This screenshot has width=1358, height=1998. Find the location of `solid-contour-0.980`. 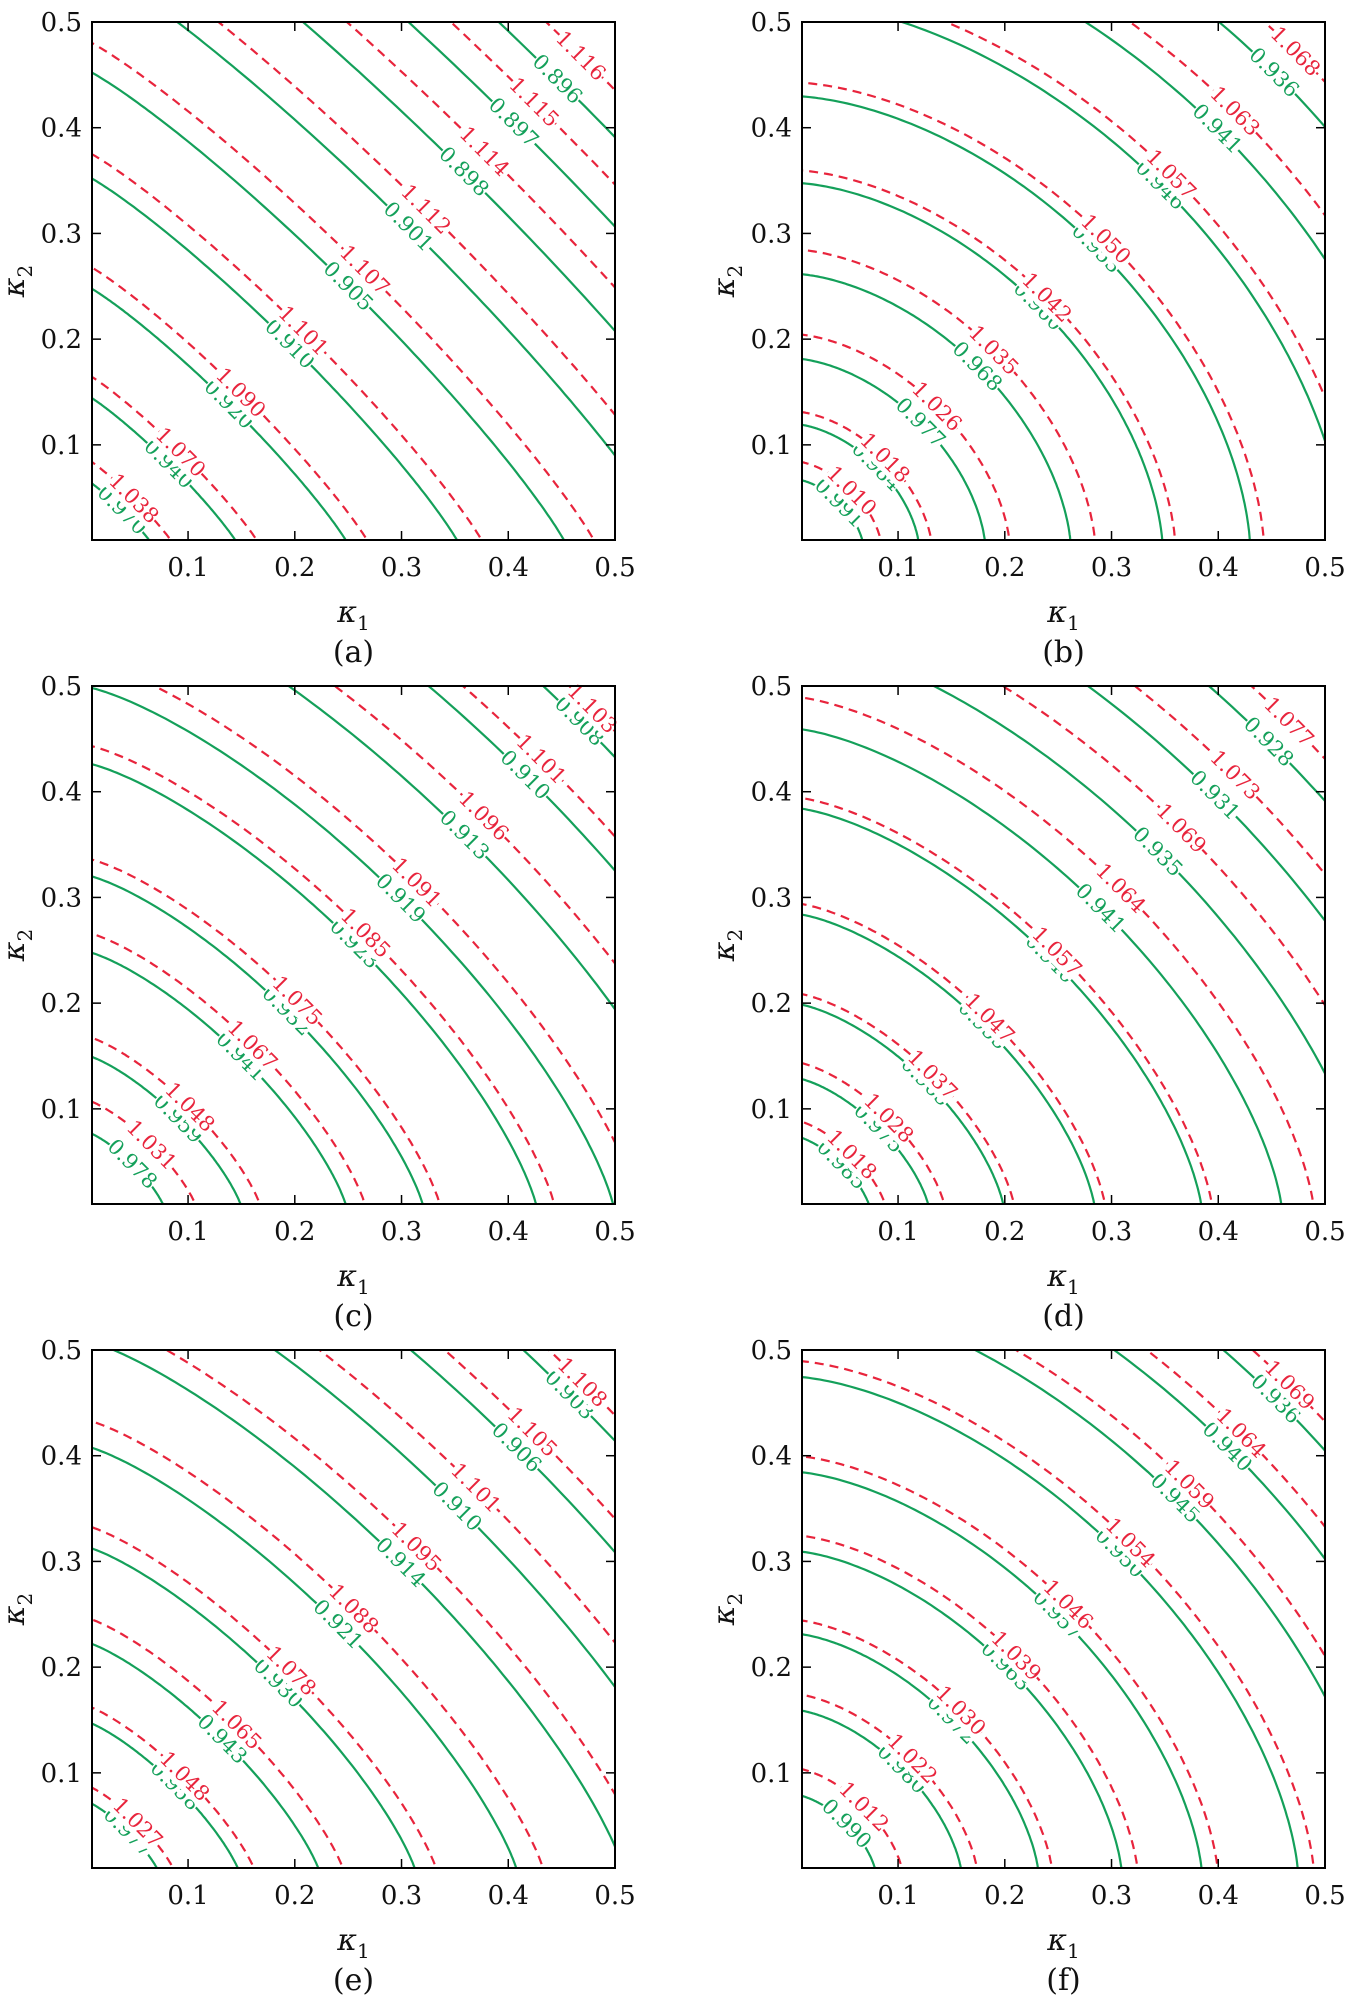

solid-contour-0.980 is located at coordinates (882, 1788).